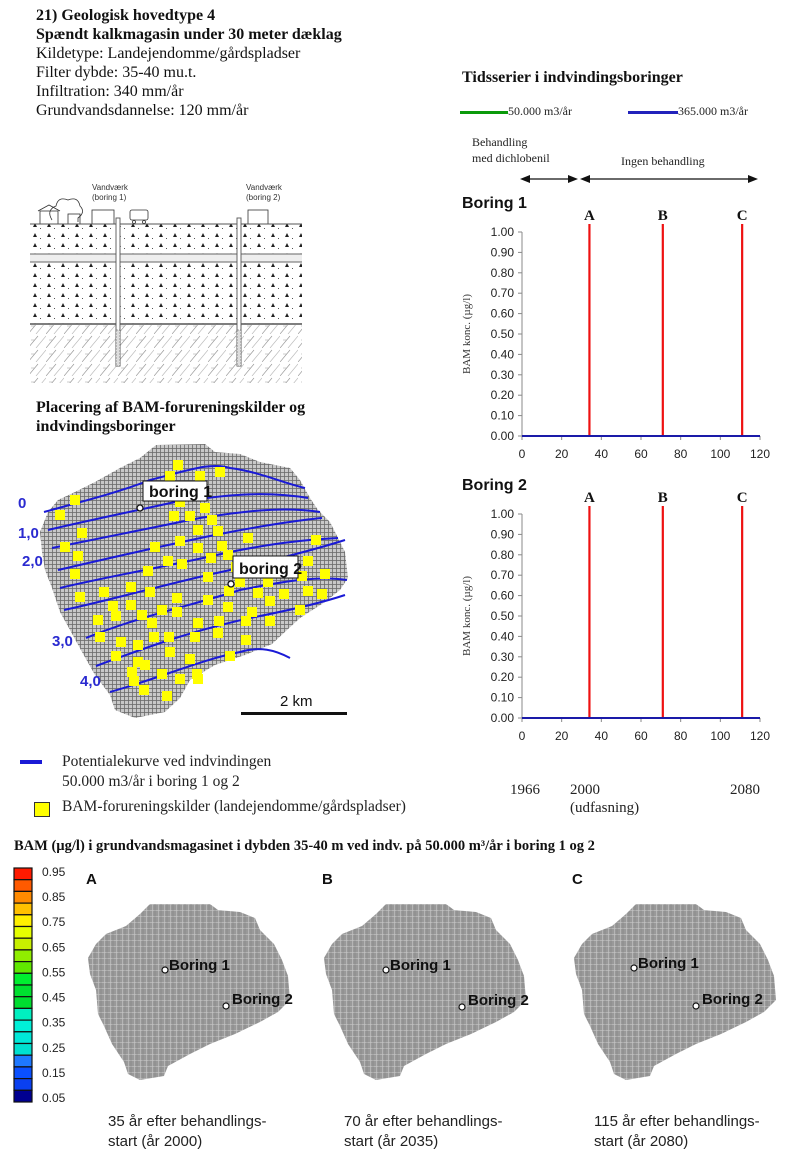  What do you see at coordinates (503, 416) in the screenshot?
I see `y-tick-label: 0.10` at bounding box center [503, 416].